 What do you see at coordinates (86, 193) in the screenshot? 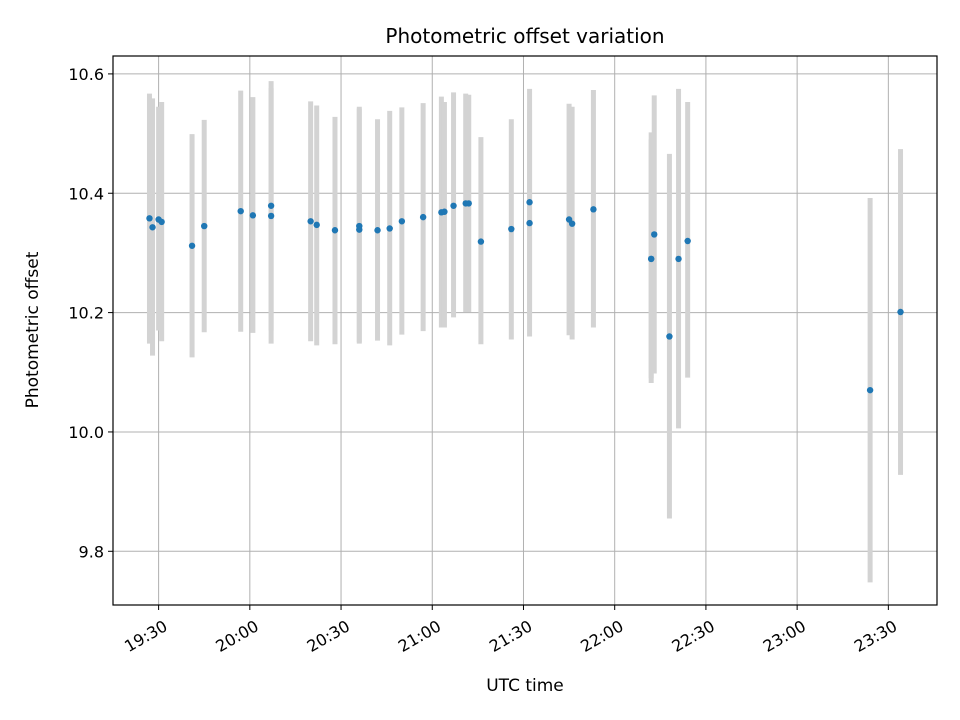
I see `y-tick-label: 10.4` at bounding box center [86, 193].